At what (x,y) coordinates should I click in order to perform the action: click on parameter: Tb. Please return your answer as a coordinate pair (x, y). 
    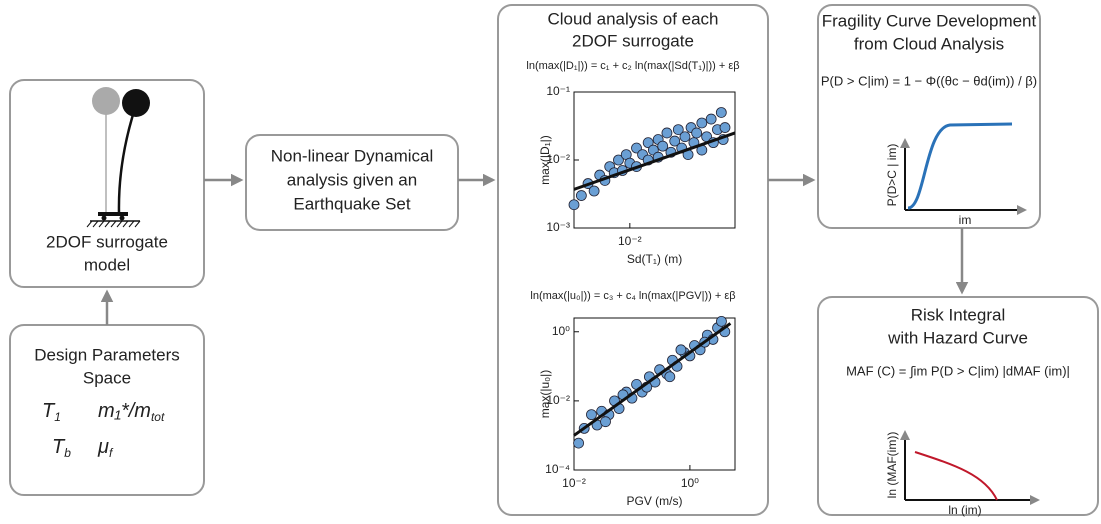
    Looking at the image, I should click on (61, 448).